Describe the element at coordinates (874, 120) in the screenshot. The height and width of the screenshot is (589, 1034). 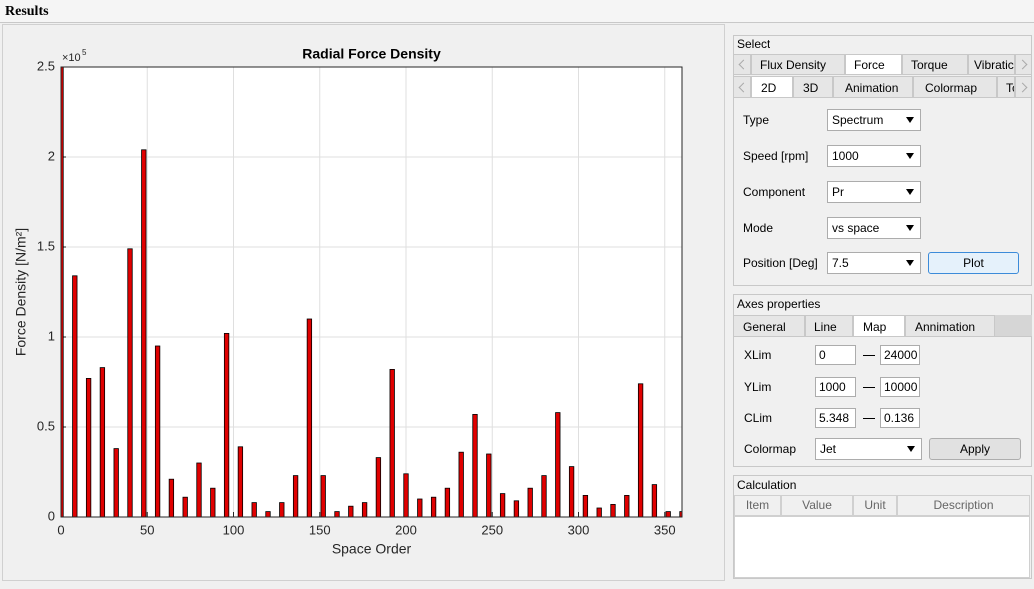
I see `dropdown: Spectrum` at that location.